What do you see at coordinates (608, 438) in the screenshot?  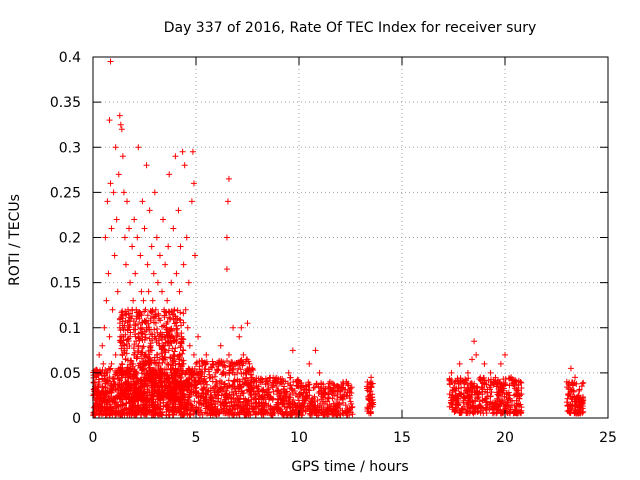 I see `x-tick-label: 25` at bounding box center [608, 438].